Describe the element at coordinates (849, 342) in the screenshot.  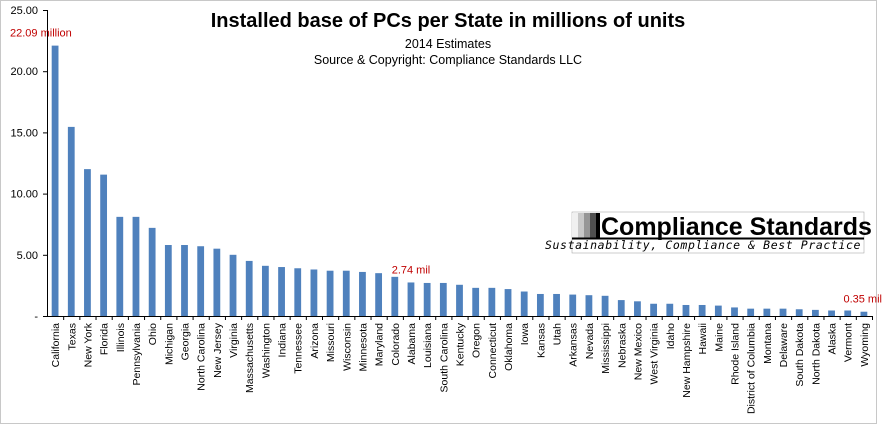
I see `x-tick-label: Vermont` at that location.